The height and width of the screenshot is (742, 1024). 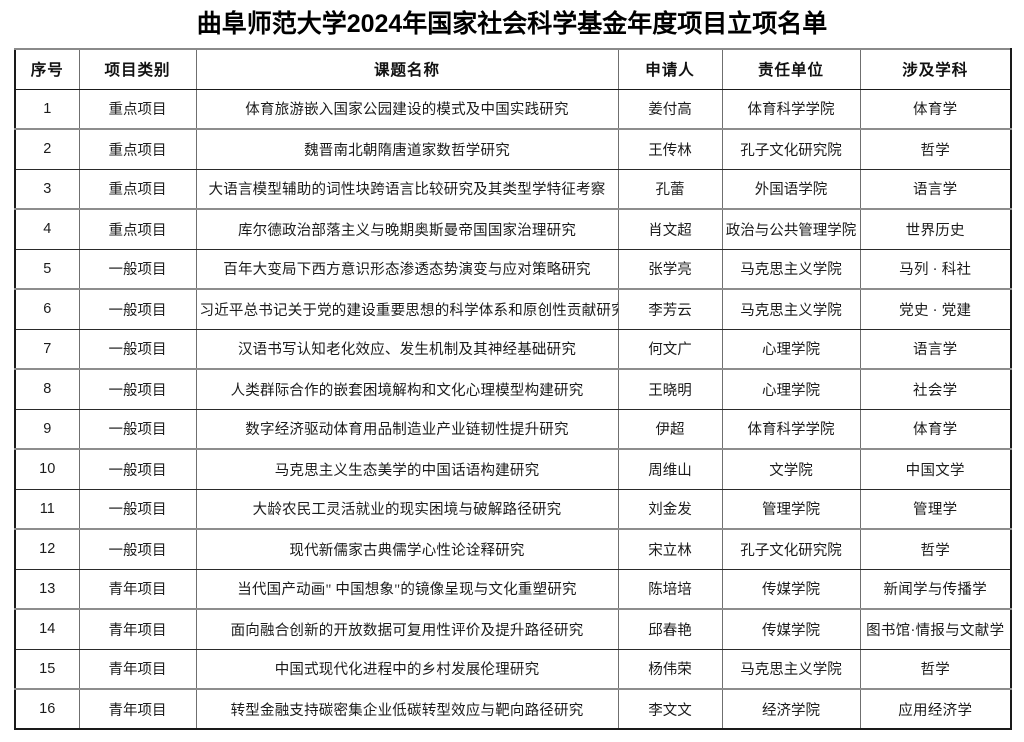 What do you see at coordinates (791, 429) in the screenshot?
I see `cell-responsible-unit: 体育科学学院` at bounding box center [791, 429].